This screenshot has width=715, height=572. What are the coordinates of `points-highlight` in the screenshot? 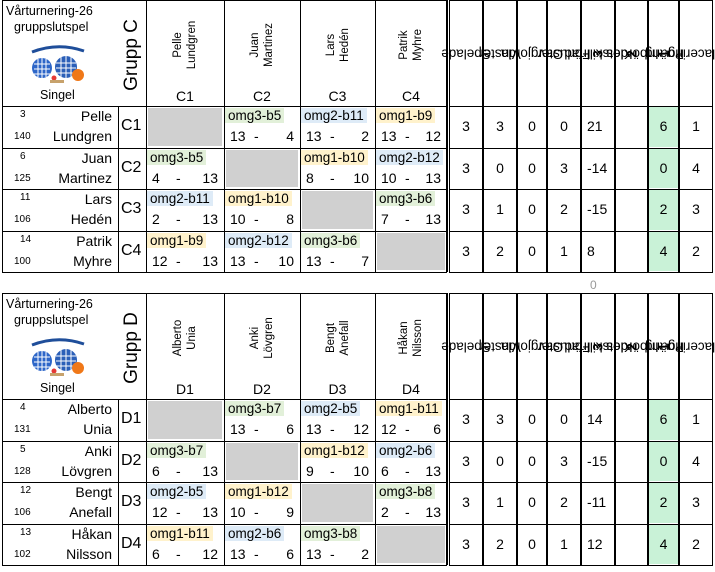 It's located at (663, 210).